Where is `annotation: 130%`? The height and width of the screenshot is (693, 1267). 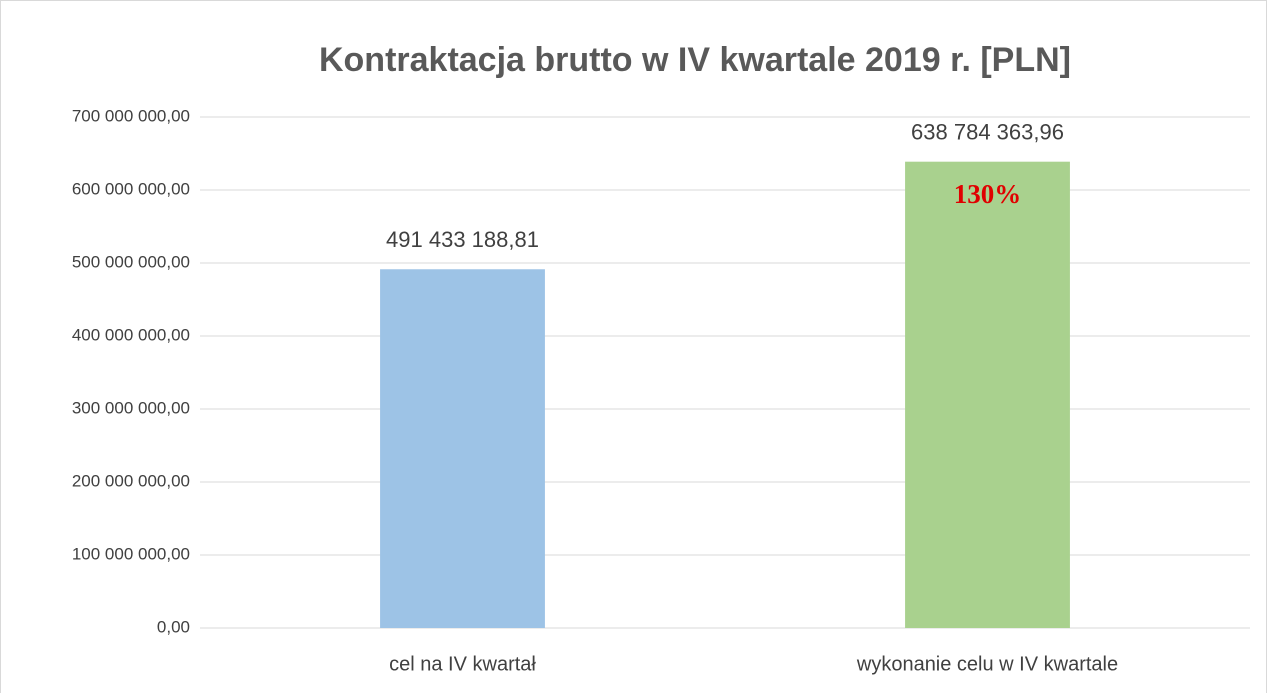
annotation: 130% is located at coordinates (988, 194).